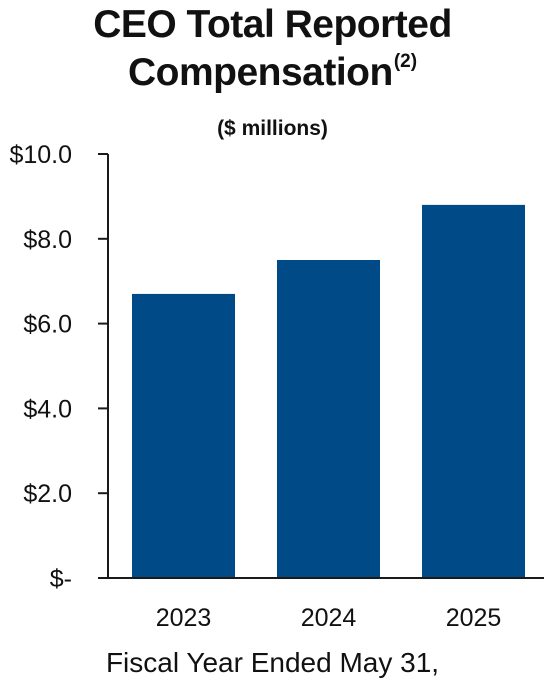  What do you see at coordinates (47, 325) in the screenshot?
I see `y-tick-label: $6.0` at bounding box center [47, 325].